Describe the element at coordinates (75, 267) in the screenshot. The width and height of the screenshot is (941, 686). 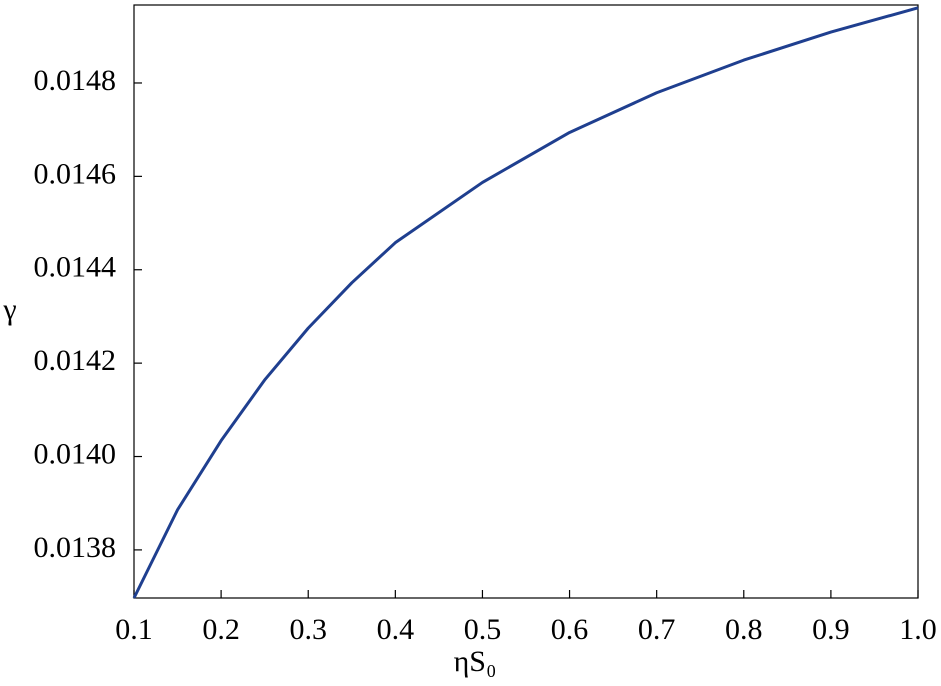
I see `y-tick-label: 0.0144` at that location.